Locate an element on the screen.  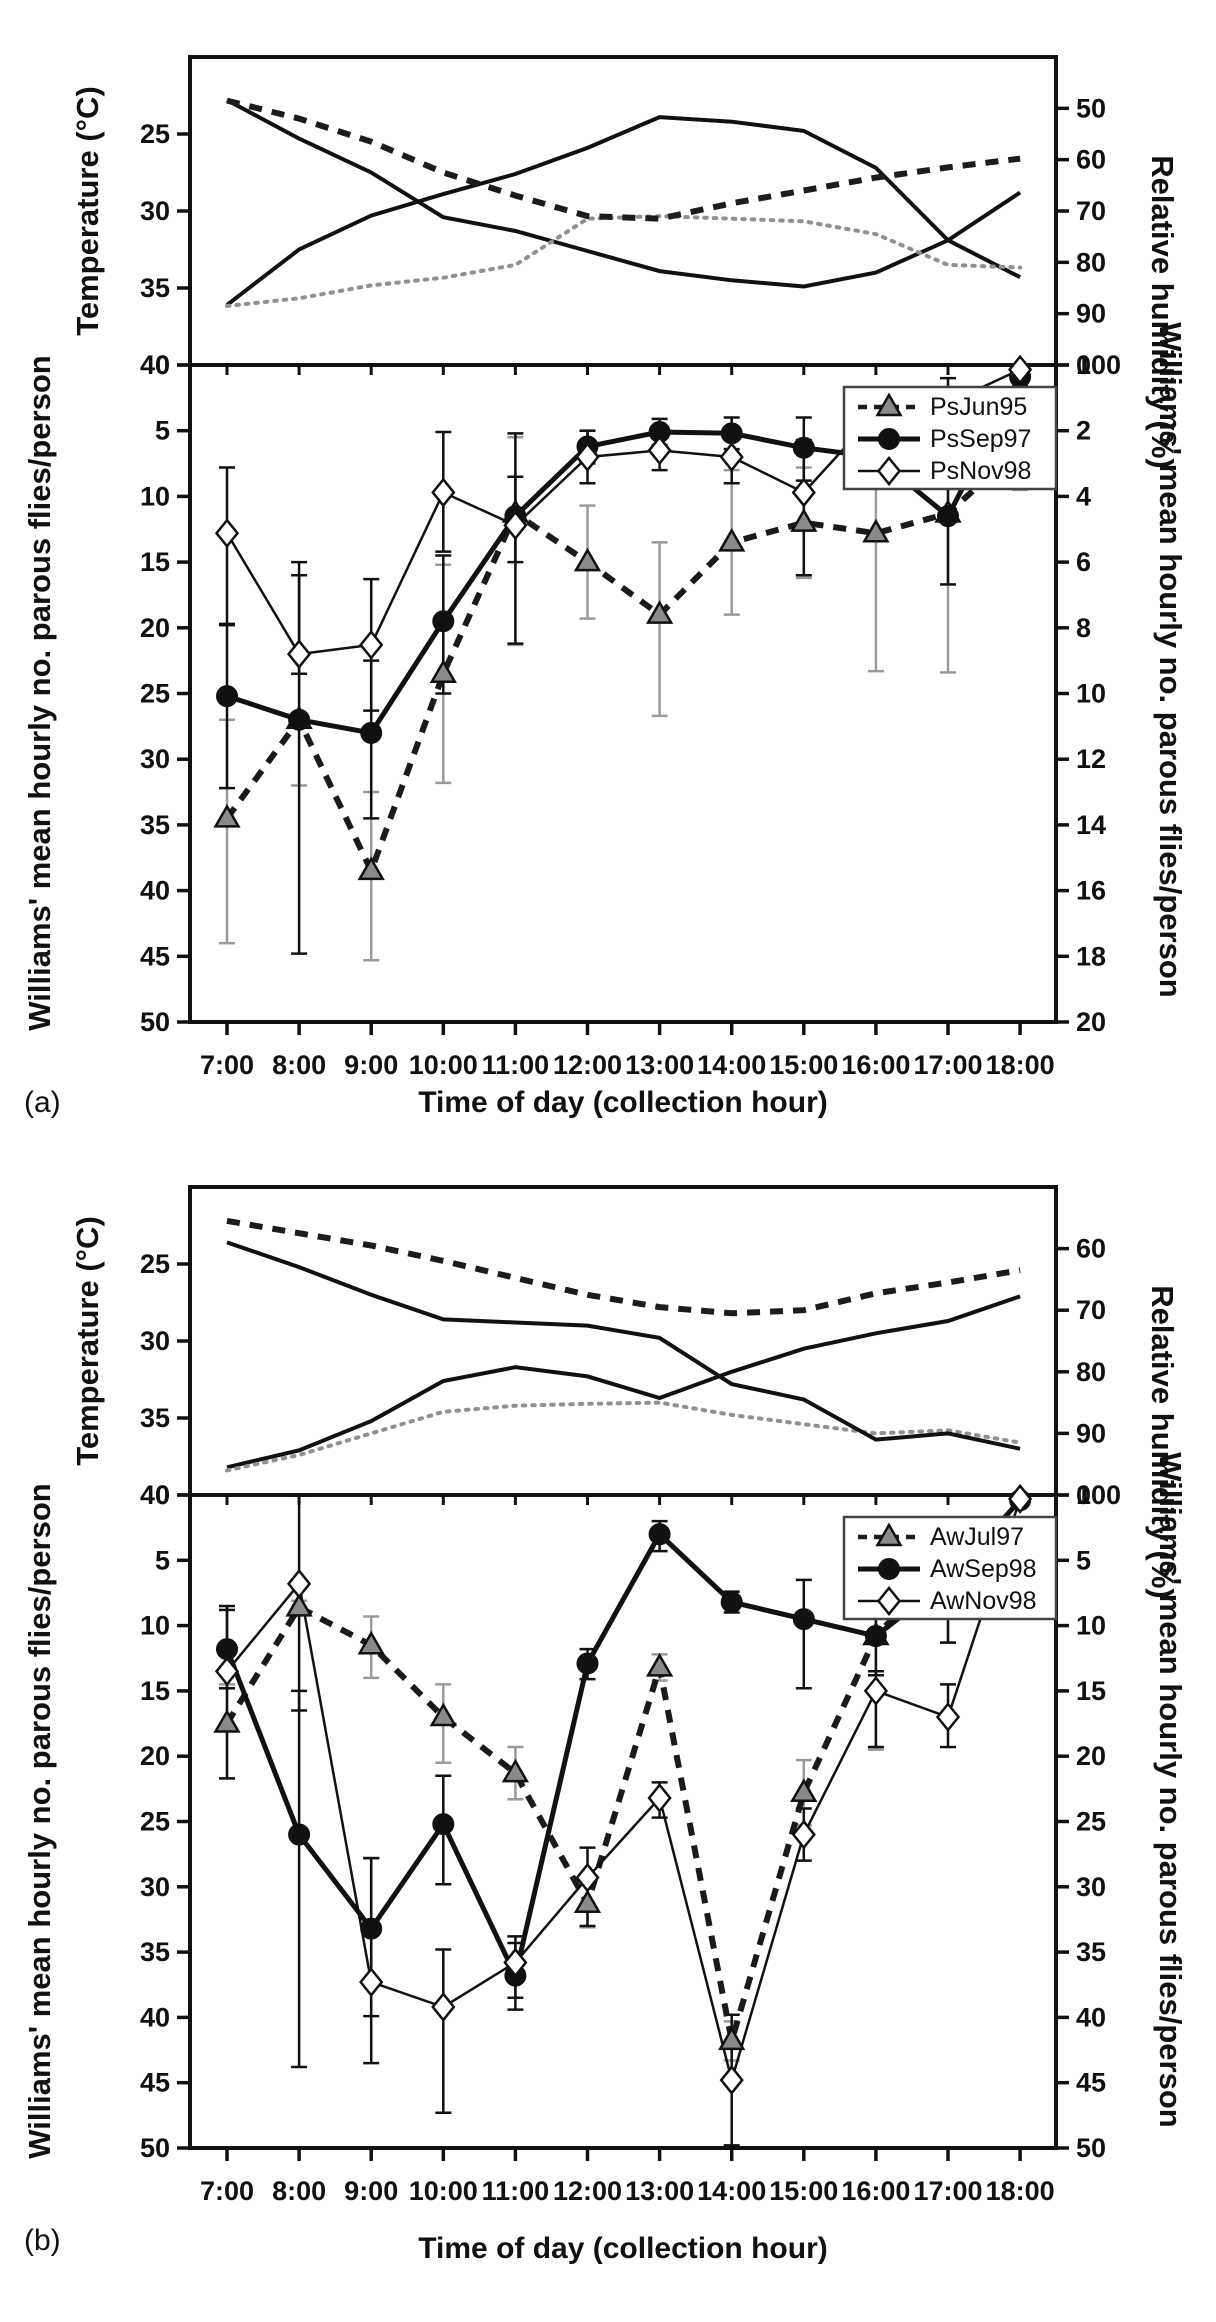
legend-label: AwNov98 is located at coordinates (983, 1601).